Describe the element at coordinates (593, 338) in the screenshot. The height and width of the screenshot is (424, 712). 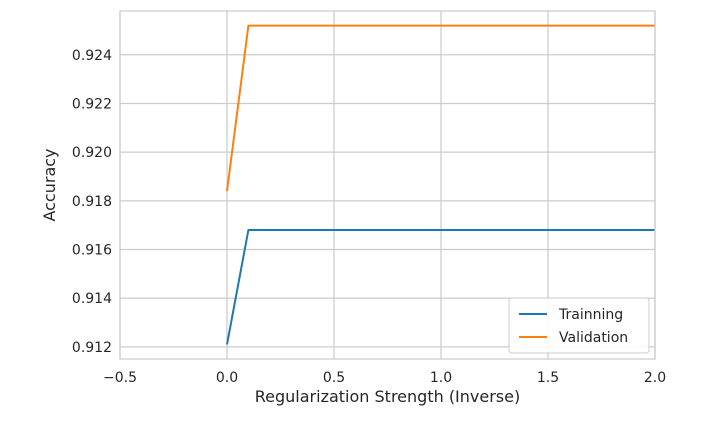
I see `legend-label: Validation` at that location.